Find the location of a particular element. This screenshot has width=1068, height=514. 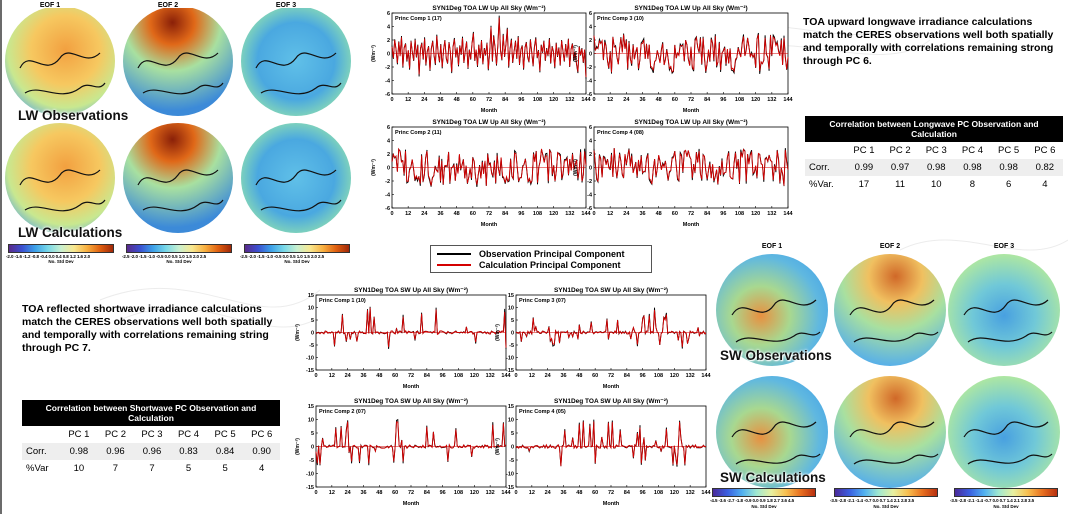

sw-calc-eof3-map is located at coordinates (1004, 432).